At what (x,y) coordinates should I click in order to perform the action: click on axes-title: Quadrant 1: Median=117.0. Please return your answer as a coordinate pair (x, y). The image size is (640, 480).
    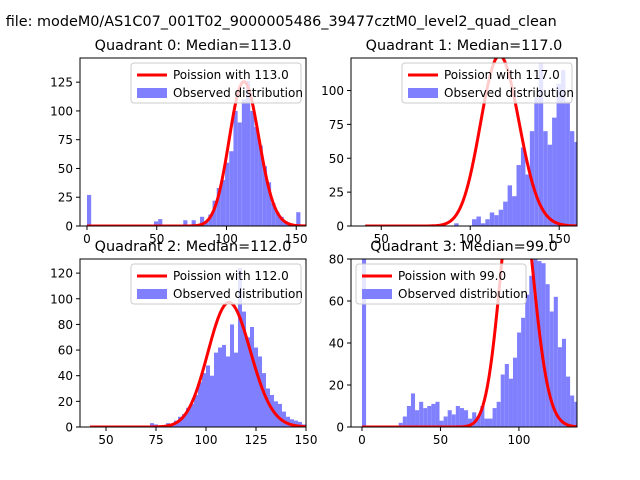
    Looking at the image, I should click on (464, 46).